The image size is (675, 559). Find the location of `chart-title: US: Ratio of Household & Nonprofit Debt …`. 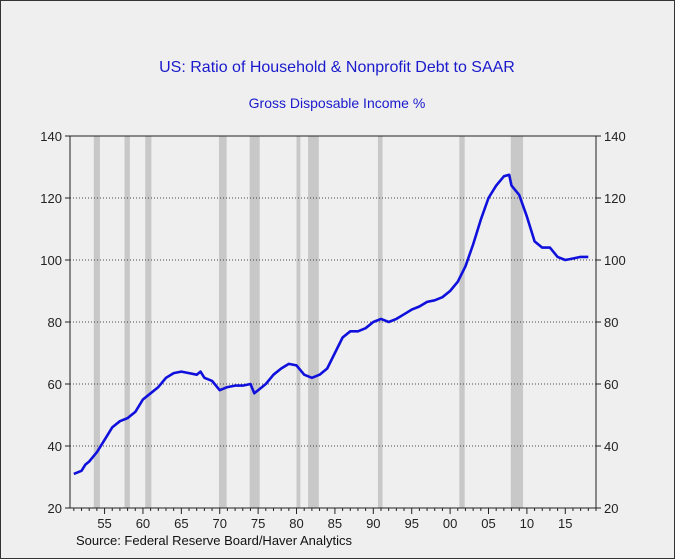

chart-title: US: Ratio of Household & Nonprofit Debt … is located at coordinates (337, 67).